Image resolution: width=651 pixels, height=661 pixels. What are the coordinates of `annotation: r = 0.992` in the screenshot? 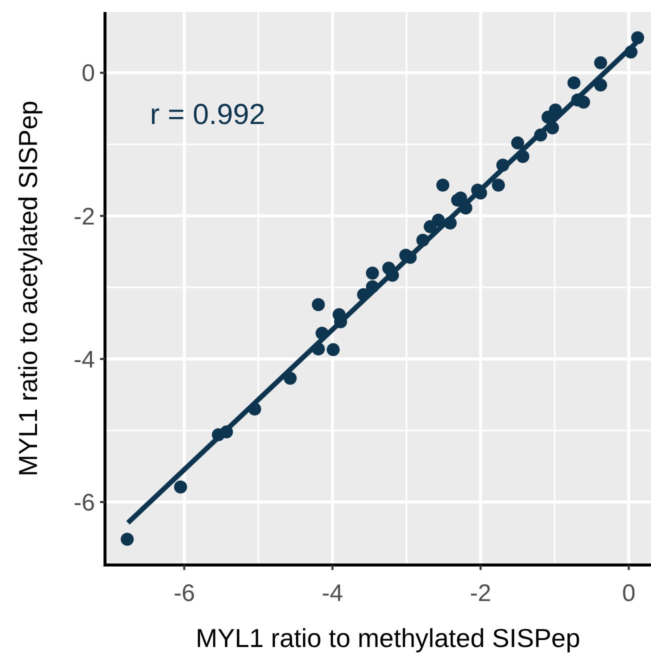 It's located at (208, 115).